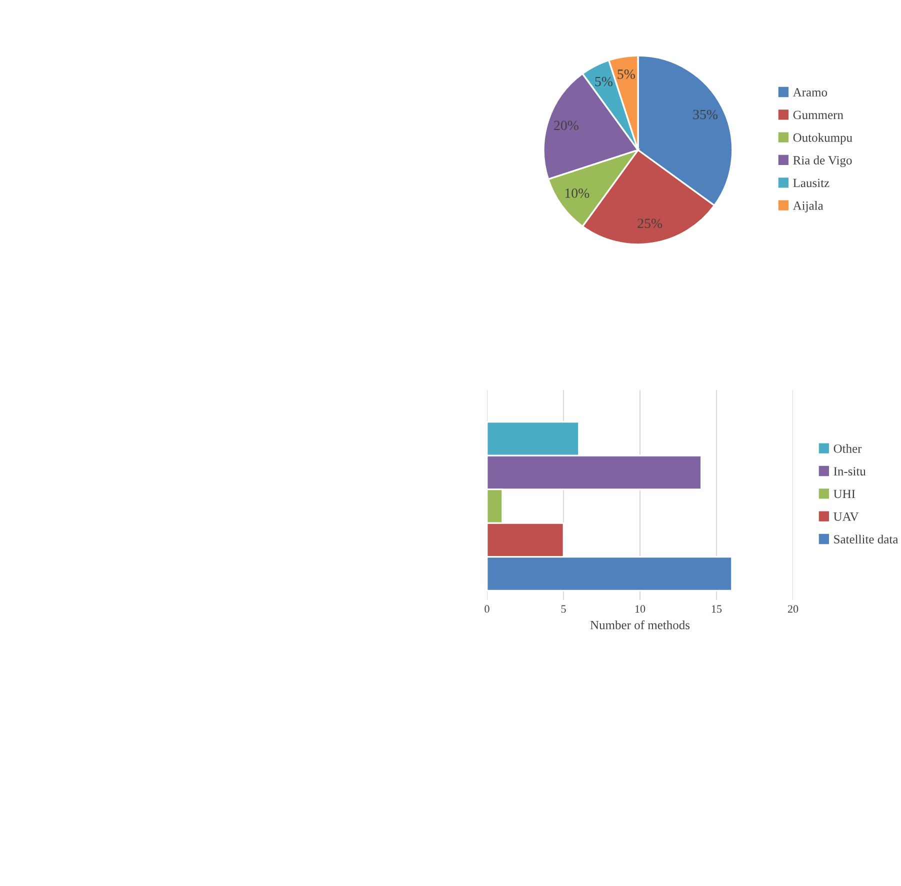 The height and width of the screenshot is (886, 901). What do you see at coordinates (846, 516) in the screenshot?
I see `legend-label: UAV` at bounding box center [846, 516].